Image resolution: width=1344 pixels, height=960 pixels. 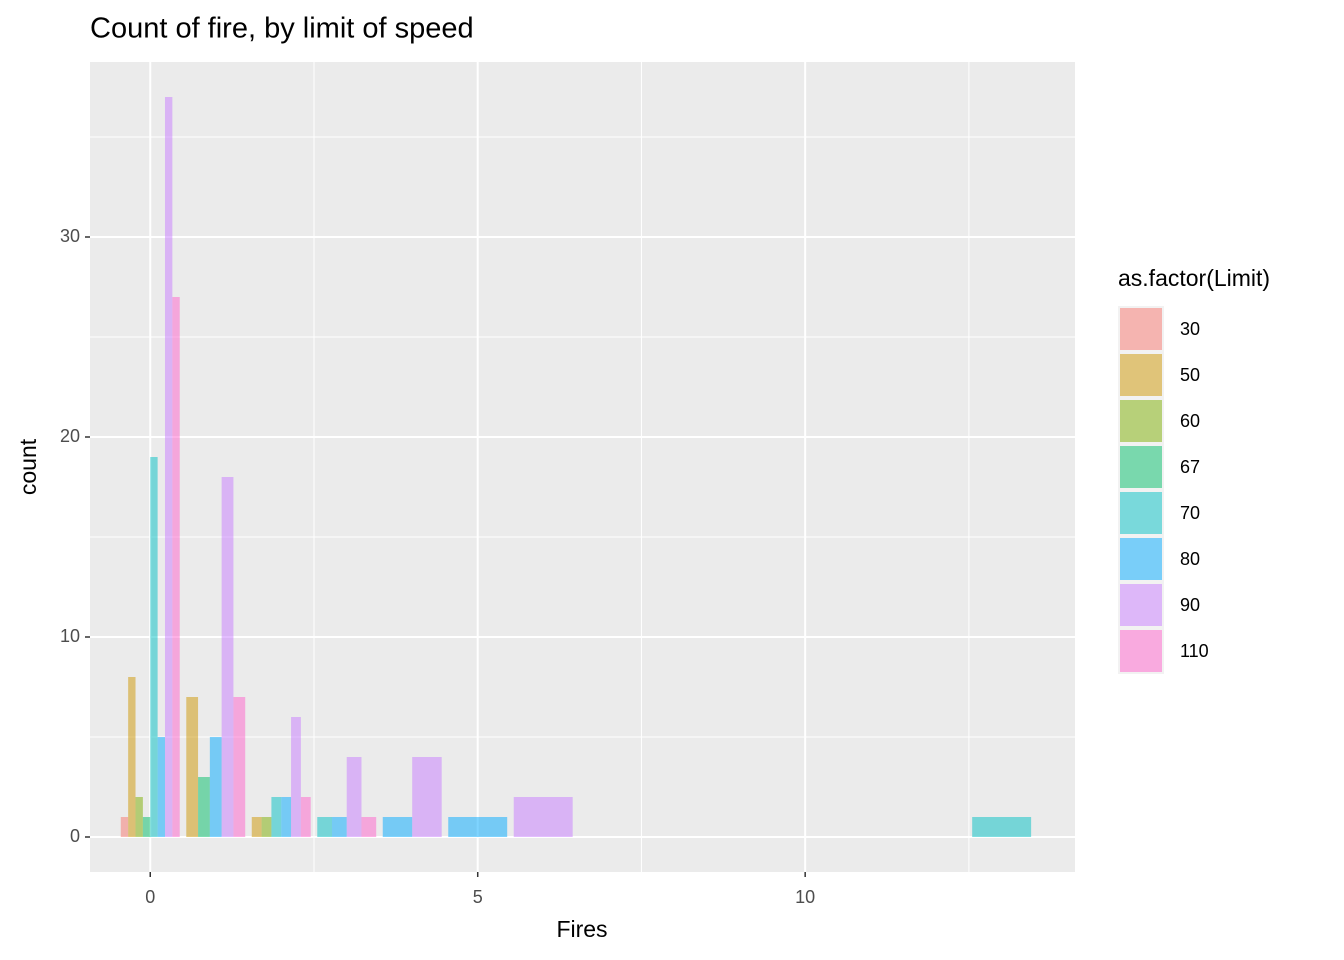 What do you see at coordinates (1190, 605) in the screenshot?
I see `legend-label: 90` at bounding box center [1190, 605].